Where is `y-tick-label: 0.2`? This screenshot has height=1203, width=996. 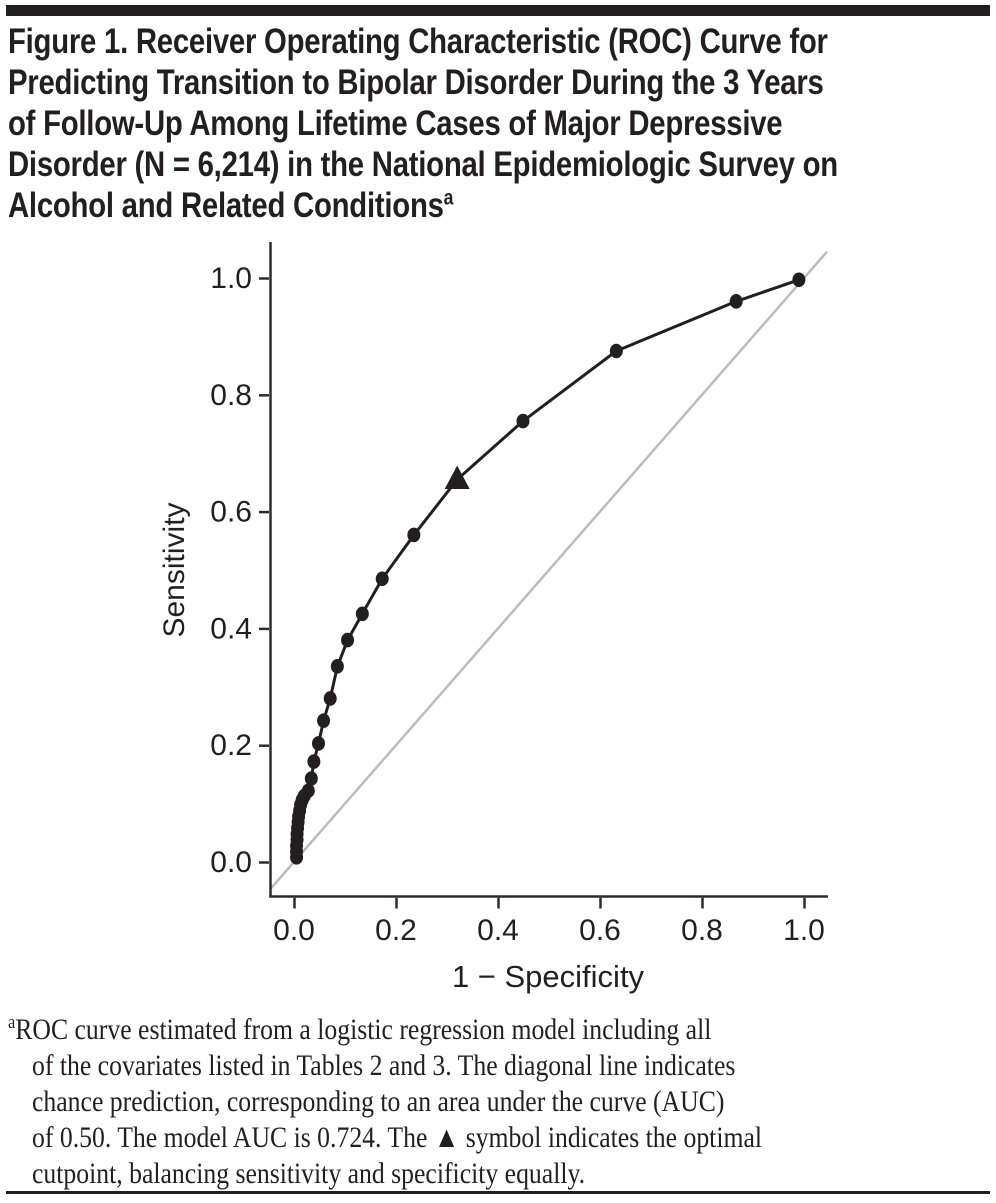 y-tick-label: 0.2 is located at coordinates (231, 745).